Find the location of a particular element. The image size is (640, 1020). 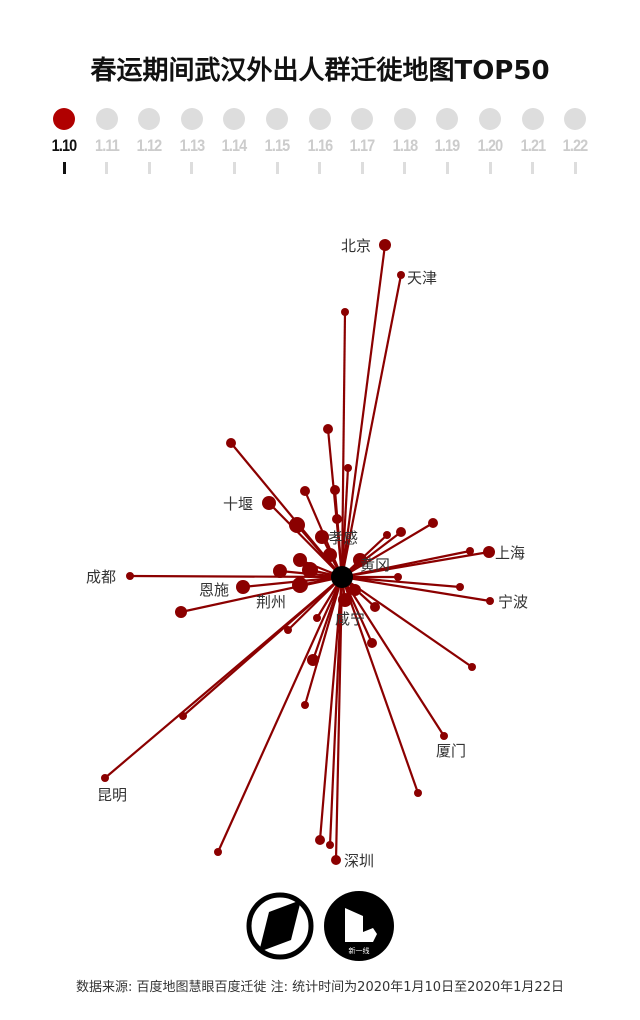

timeline-date-1.18: 1.18 is located at coordinates (405, 141).